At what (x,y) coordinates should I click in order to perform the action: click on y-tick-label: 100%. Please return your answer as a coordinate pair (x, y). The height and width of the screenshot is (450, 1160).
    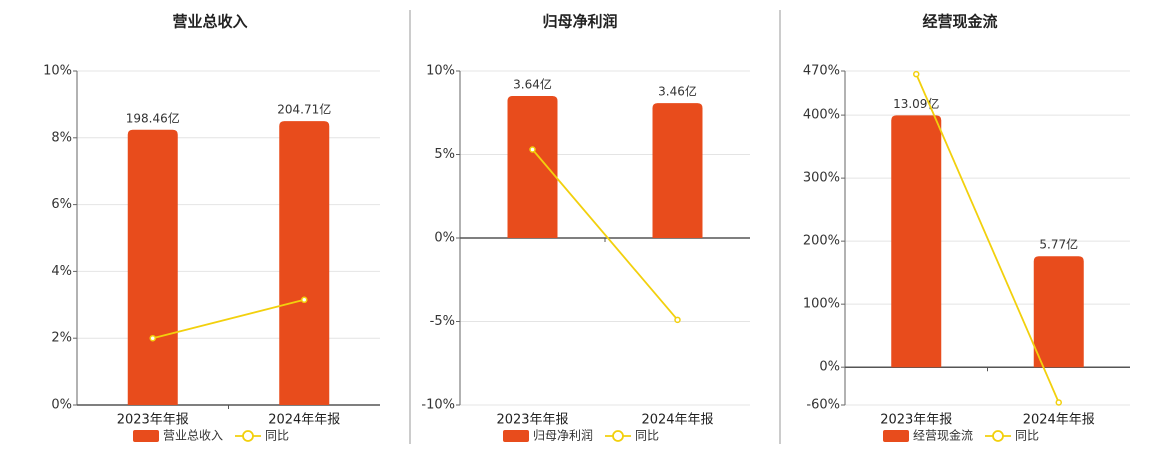
    Looking at the image, I should click on (821, 304).